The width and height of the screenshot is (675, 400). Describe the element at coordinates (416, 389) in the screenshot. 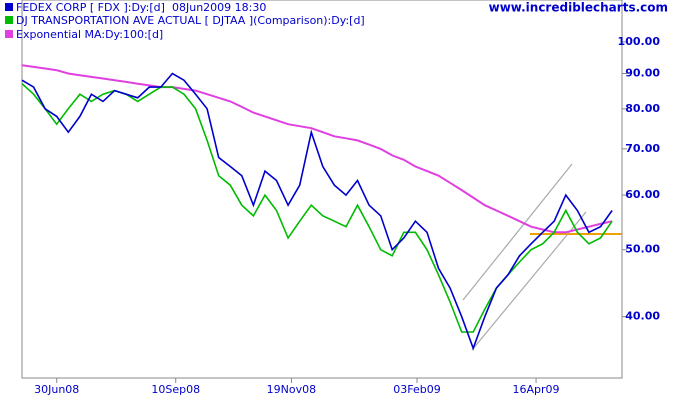

I see `x-tick-label: 03Feb09` at that location.